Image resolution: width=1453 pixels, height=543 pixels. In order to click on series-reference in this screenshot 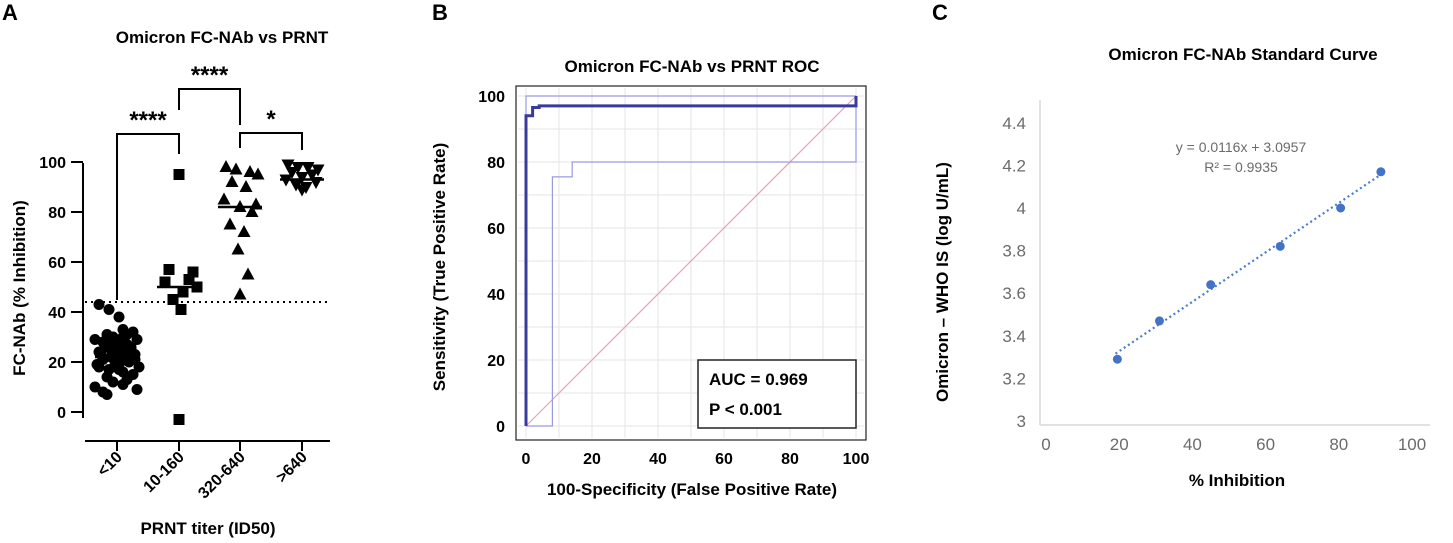, I will do `click(691, 261)`.